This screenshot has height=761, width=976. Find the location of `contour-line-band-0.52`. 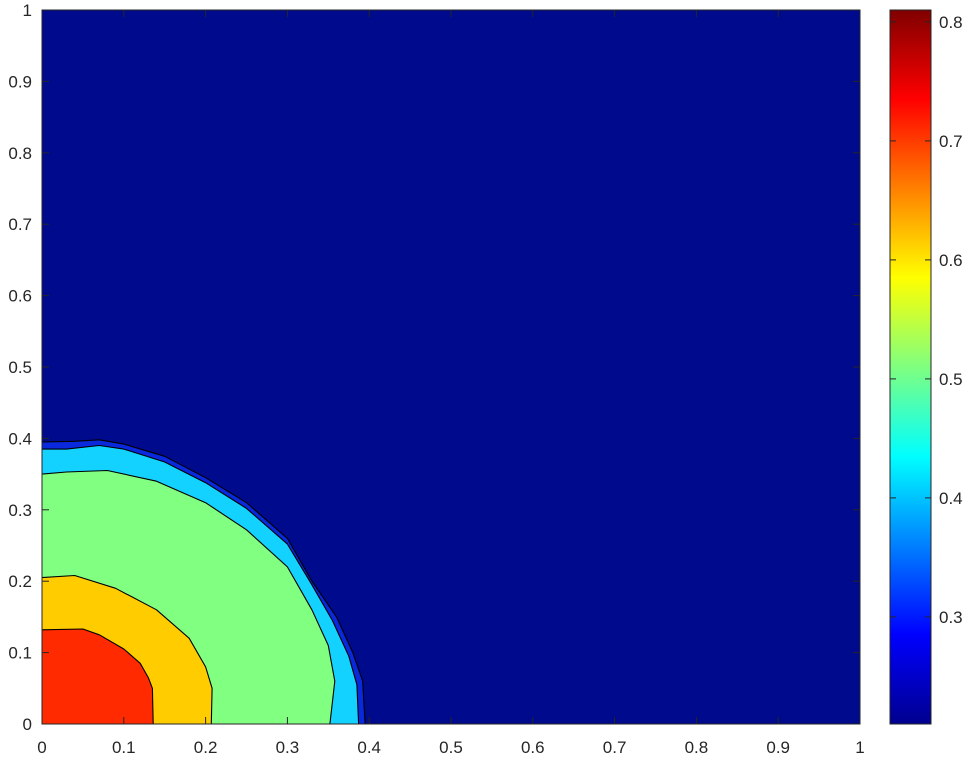

contour-line-band-0.52 is located at coordinates (189, 596).